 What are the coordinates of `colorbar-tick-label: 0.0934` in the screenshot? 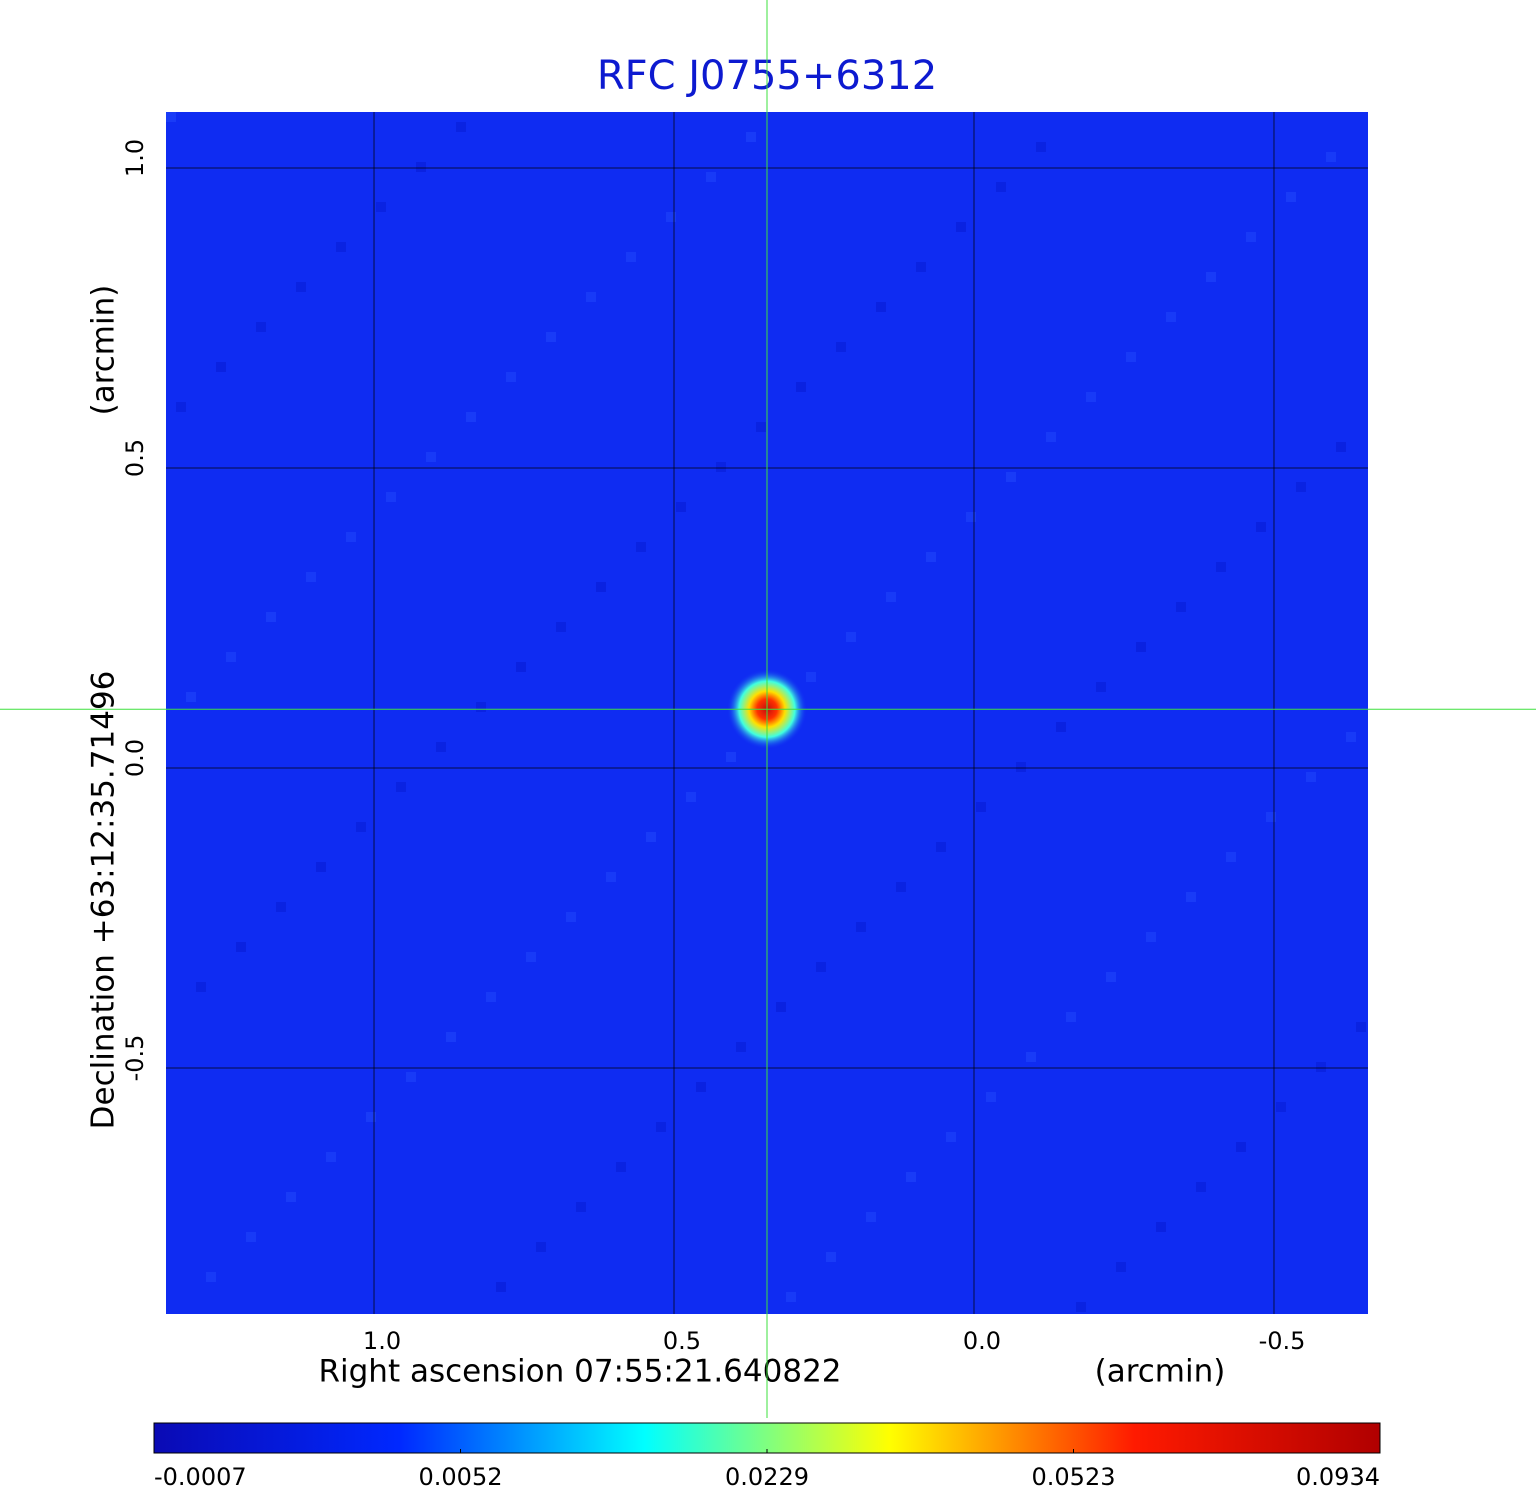 It's located at (1338, 1477).